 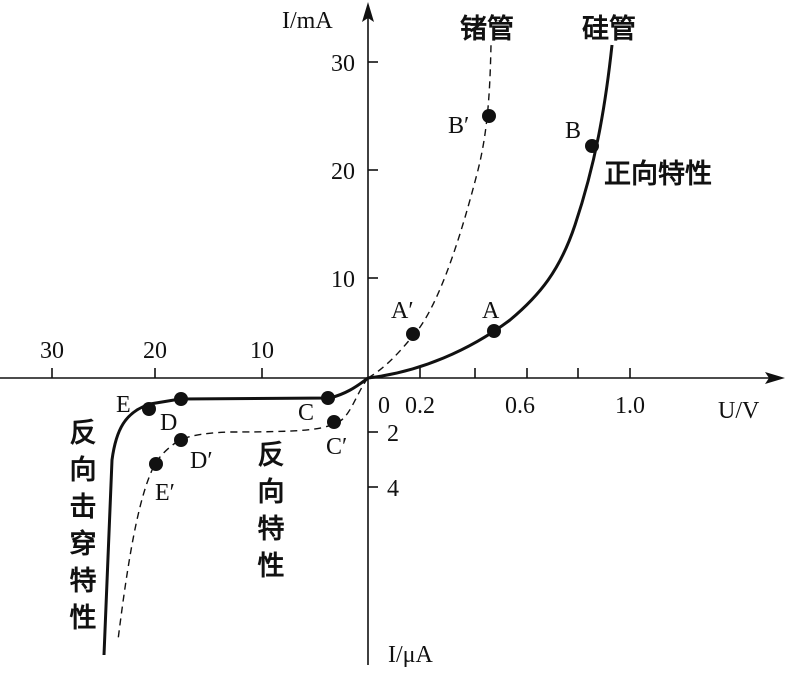 I want to click on tick-label: 0.2, so click(x=420, y=406).